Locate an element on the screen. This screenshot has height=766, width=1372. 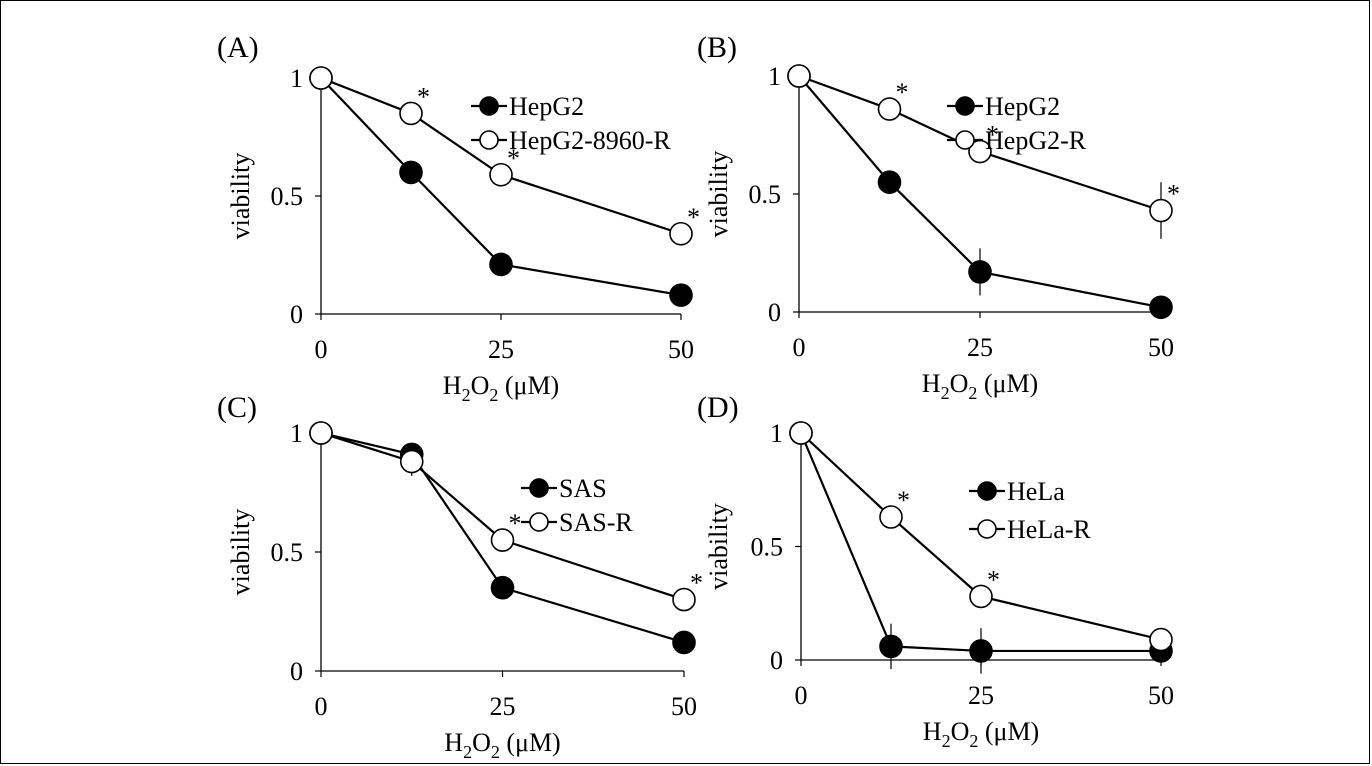
legend-entry: HepG2-8960-R is located at coordinates (571, 140).